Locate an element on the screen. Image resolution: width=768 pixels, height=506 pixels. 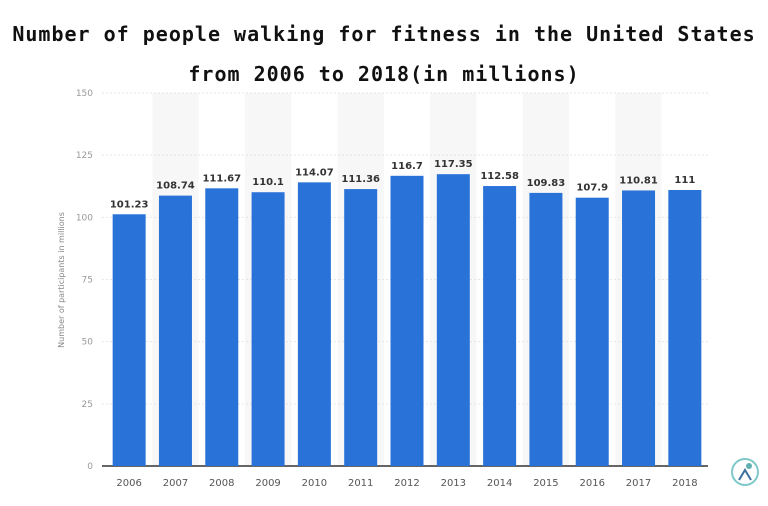
x-tick-label: 2011 is located at coordinates (360, 483).